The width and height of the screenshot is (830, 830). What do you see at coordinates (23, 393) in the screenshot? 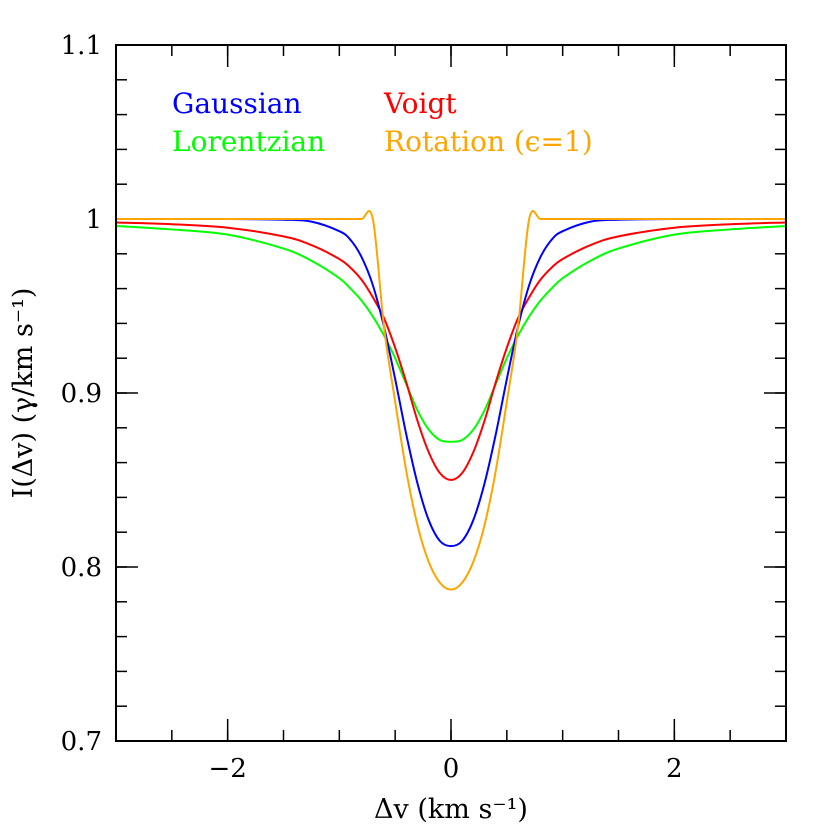
I see `y-axis-label: I(Δv) (γ/km s⁻¹)` at bounding box center [23, 393].